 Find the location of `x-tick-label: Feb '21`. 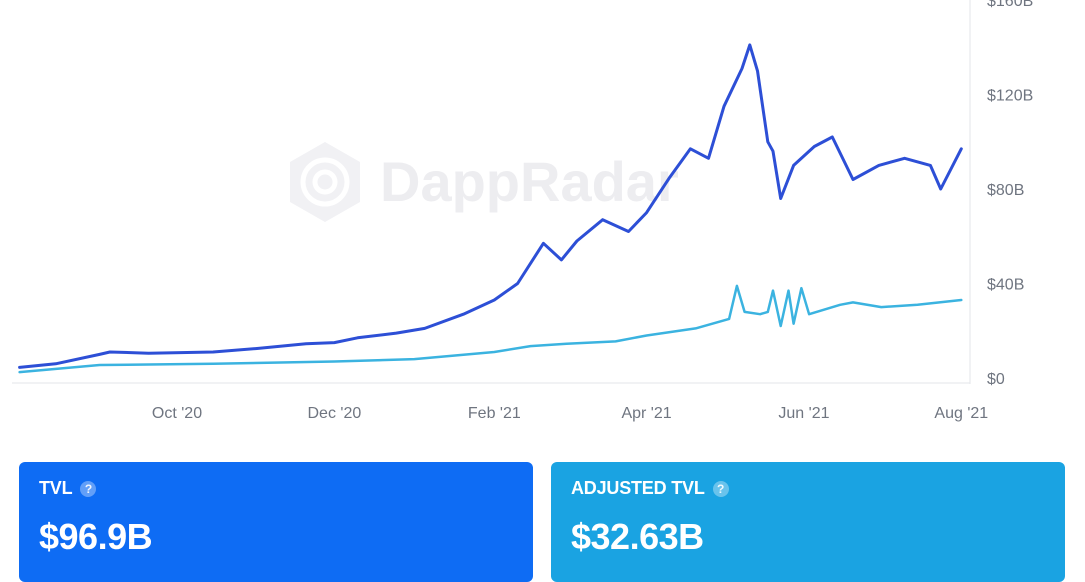

x-tick-label: Feb '21 is located at coordinates (494, 413).